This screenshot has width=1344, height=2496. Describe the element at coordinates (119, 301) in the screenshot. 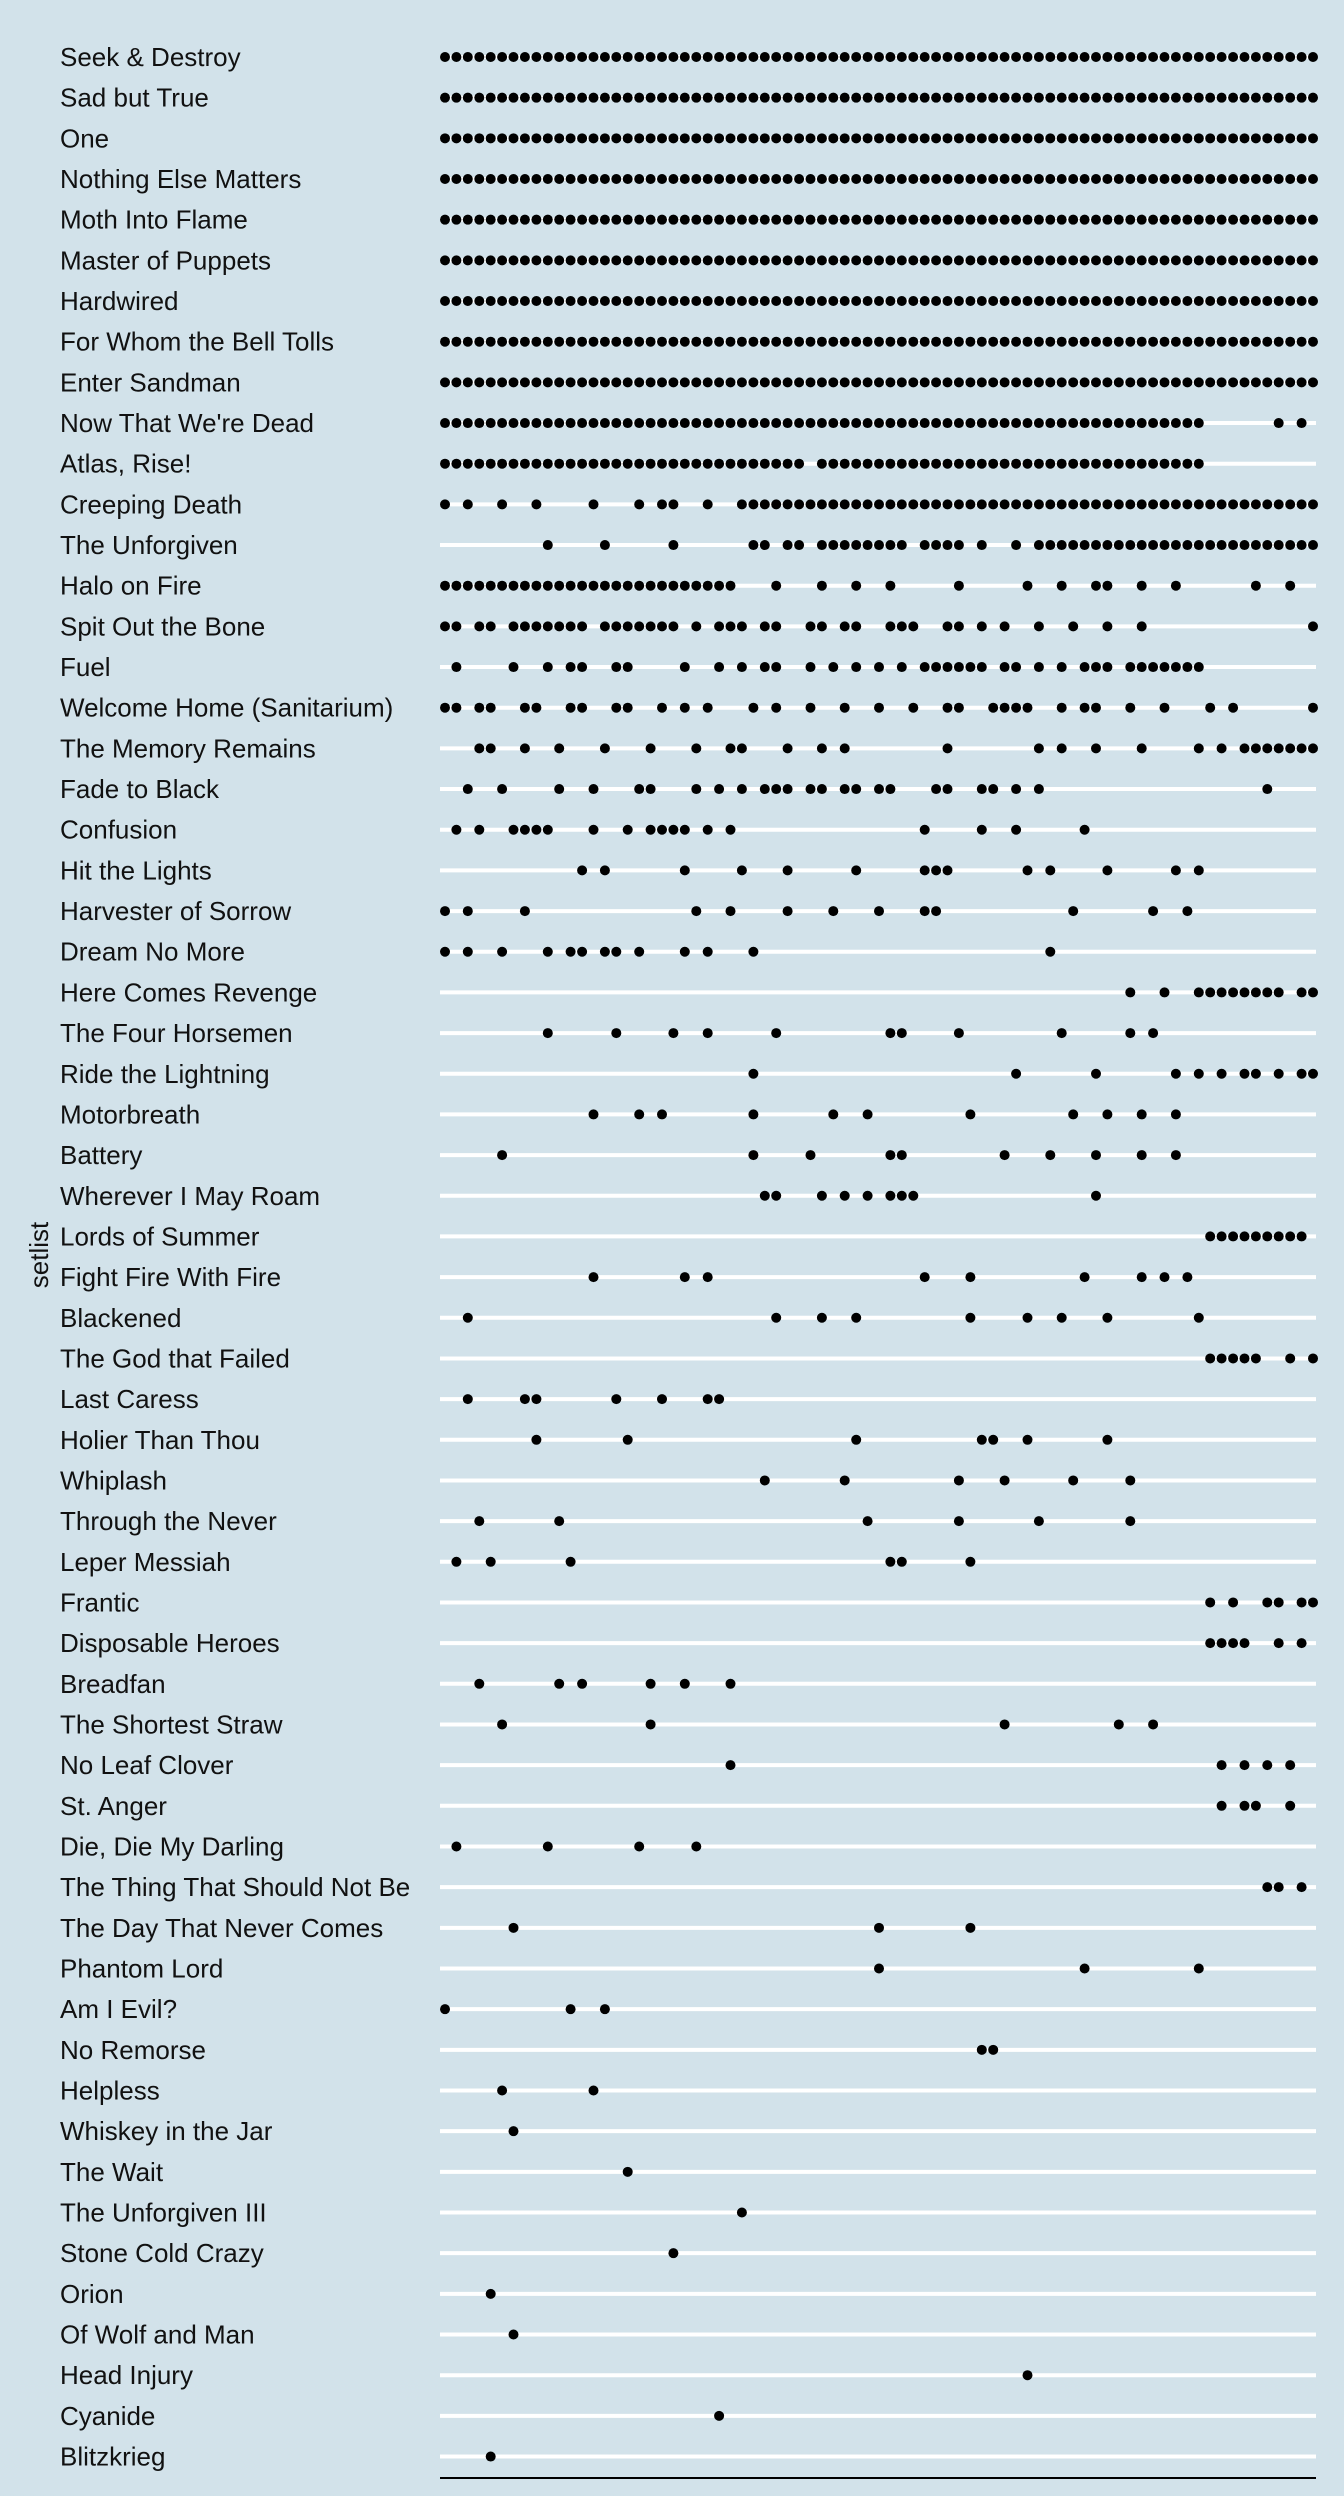

I see `song-label: Hardwired` at that location.